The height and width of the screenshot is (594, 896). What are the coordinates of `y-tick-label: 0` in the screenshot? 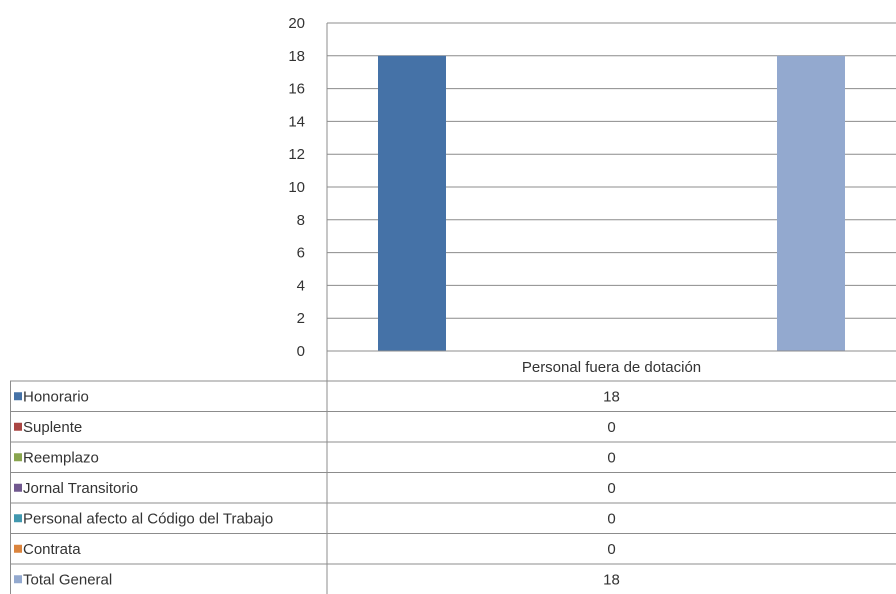 It's located at (301, 351).